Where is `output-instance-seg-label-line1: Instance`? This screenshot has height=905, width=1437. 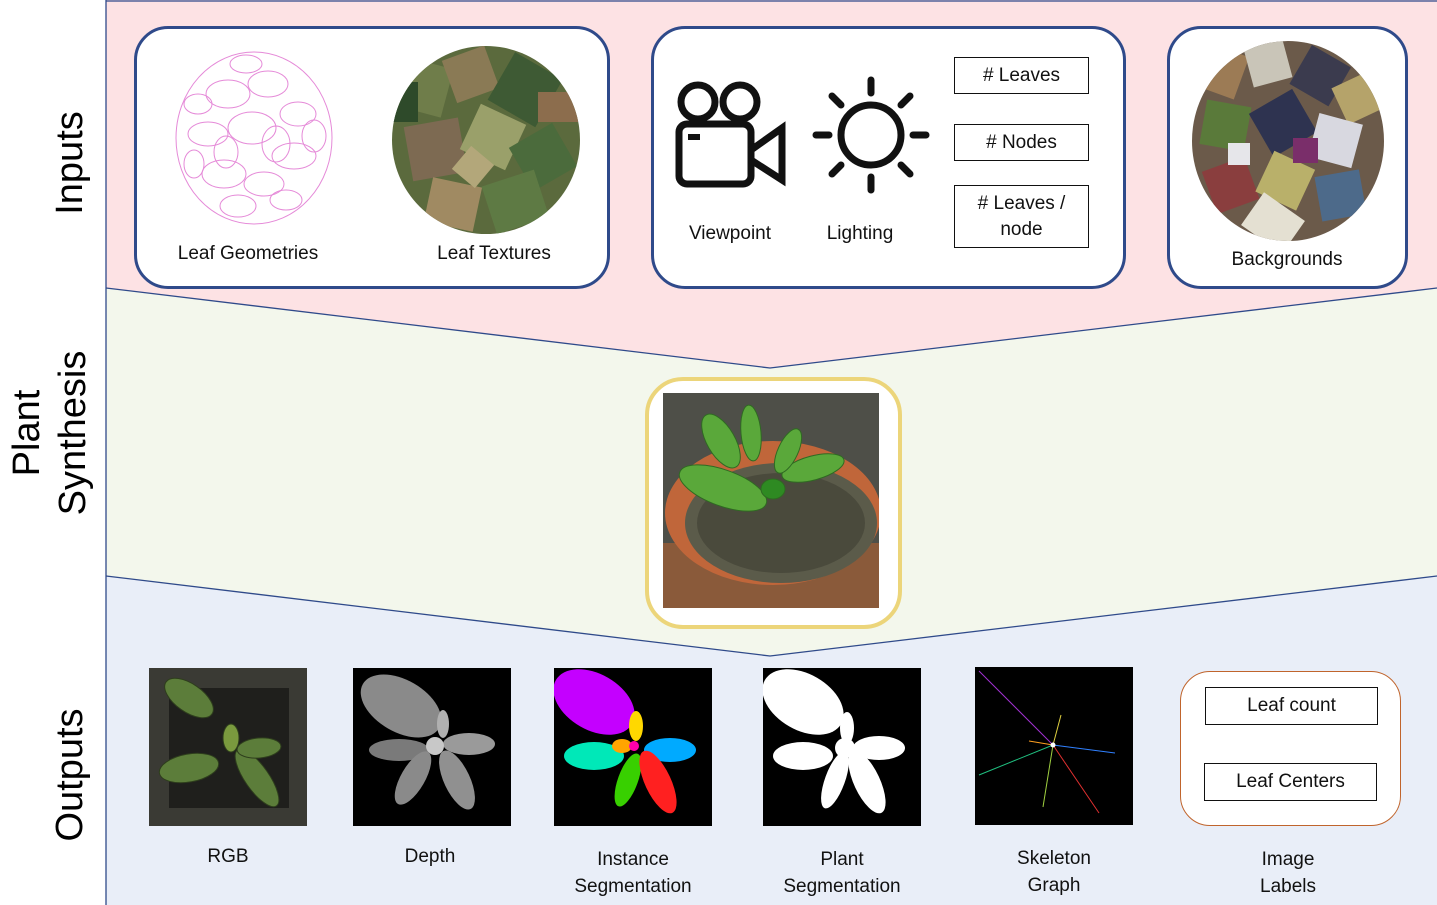
output-instance-seg-label-line1: Instance is located at coordinates (633, 859).